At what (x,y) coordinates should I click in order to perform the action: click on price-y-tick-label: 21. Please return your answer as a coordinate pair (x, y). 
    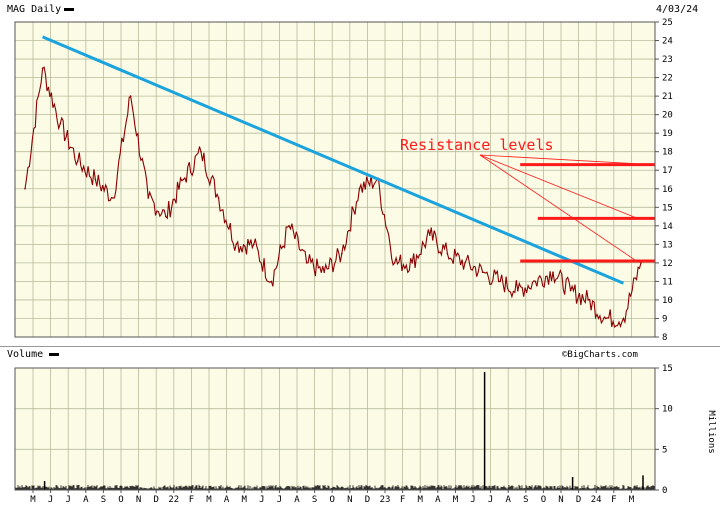
    Looking at the image, I should click on (667, 97).